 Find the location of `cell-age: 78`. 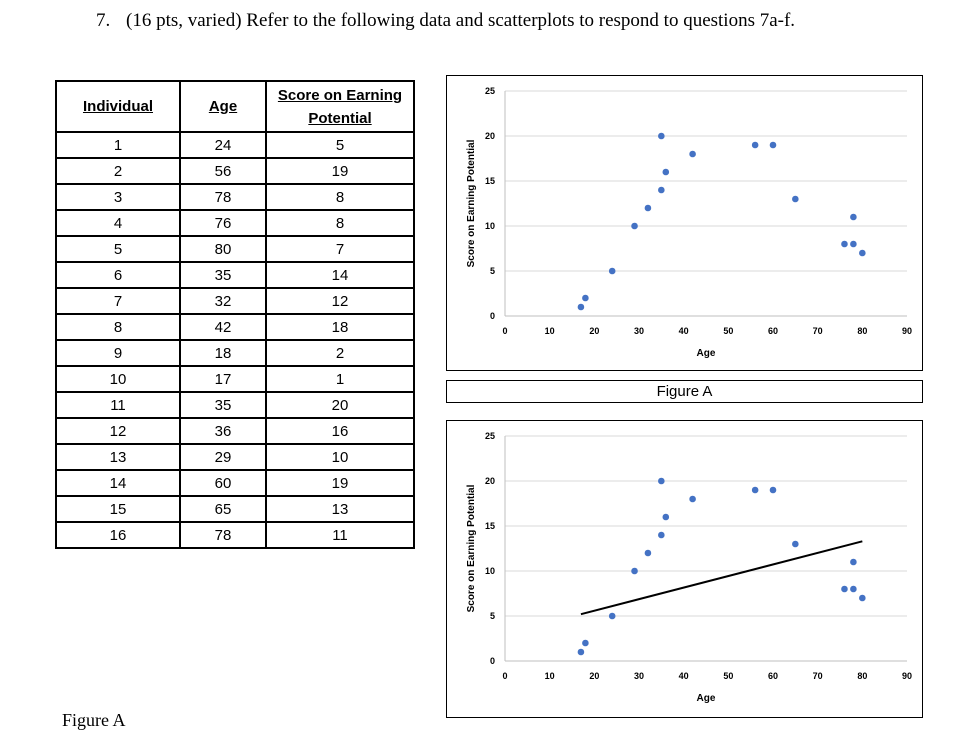

cell-age: 78 is located at coordinates (223, 535).